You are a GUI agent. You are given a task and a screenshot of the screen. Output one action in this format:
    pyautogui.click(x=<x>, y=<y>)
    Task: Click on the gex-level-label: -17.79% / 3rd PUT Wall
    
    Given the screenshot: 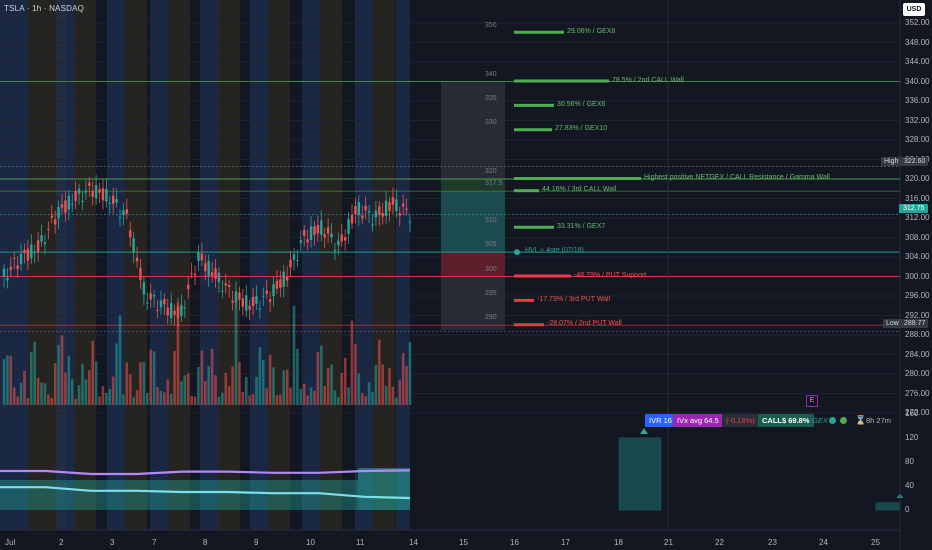 What is the action you would take?
    pyautogui.click(x=574, y=299)
    